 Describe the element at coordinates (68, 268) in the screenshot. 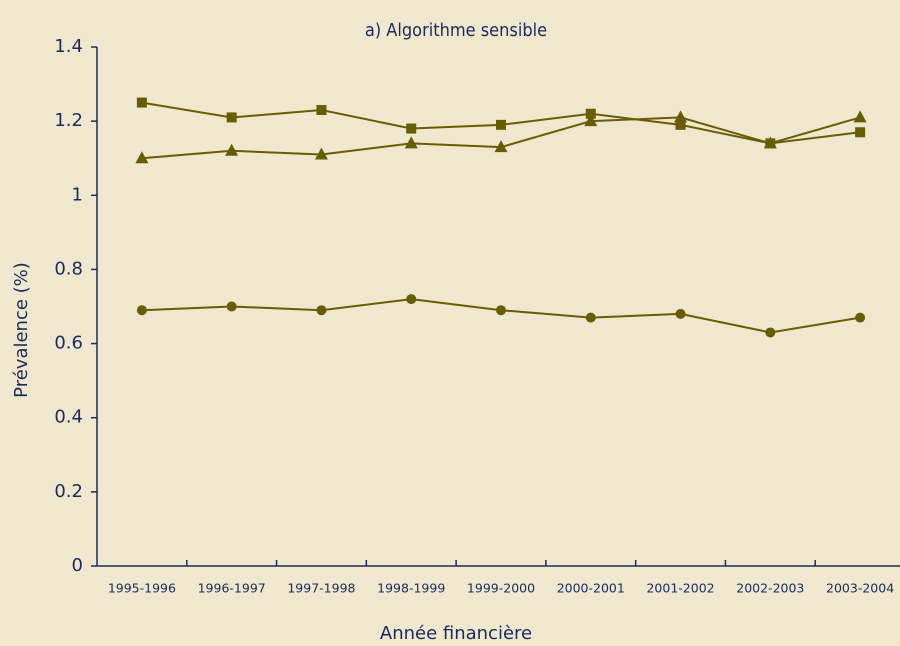

I see `y-tick-label: 0.8` at that location.